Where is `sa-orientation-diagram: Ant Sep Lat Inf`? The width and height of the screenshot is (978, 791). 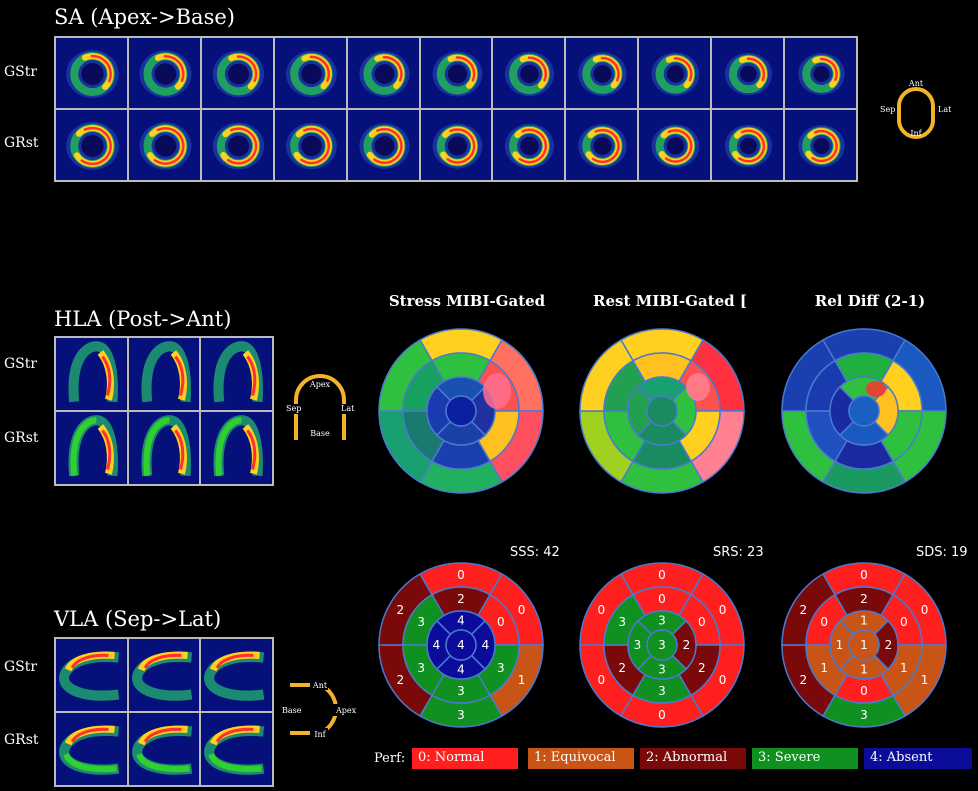 sa-orientation-diagram: Ant Sep Lat Inf is located at coordinates (916, 109).